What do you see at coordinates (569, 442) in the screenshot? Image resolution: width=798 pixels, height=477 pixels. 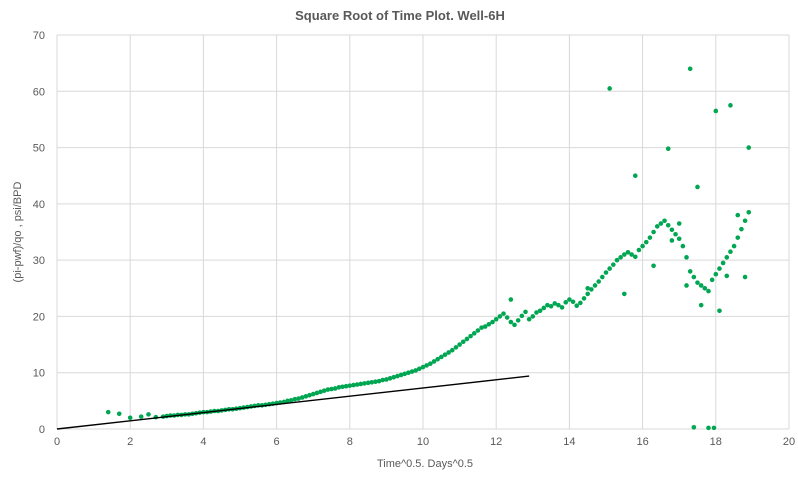 I see `x-tick-label: 14` at bounding box center [569, 442].